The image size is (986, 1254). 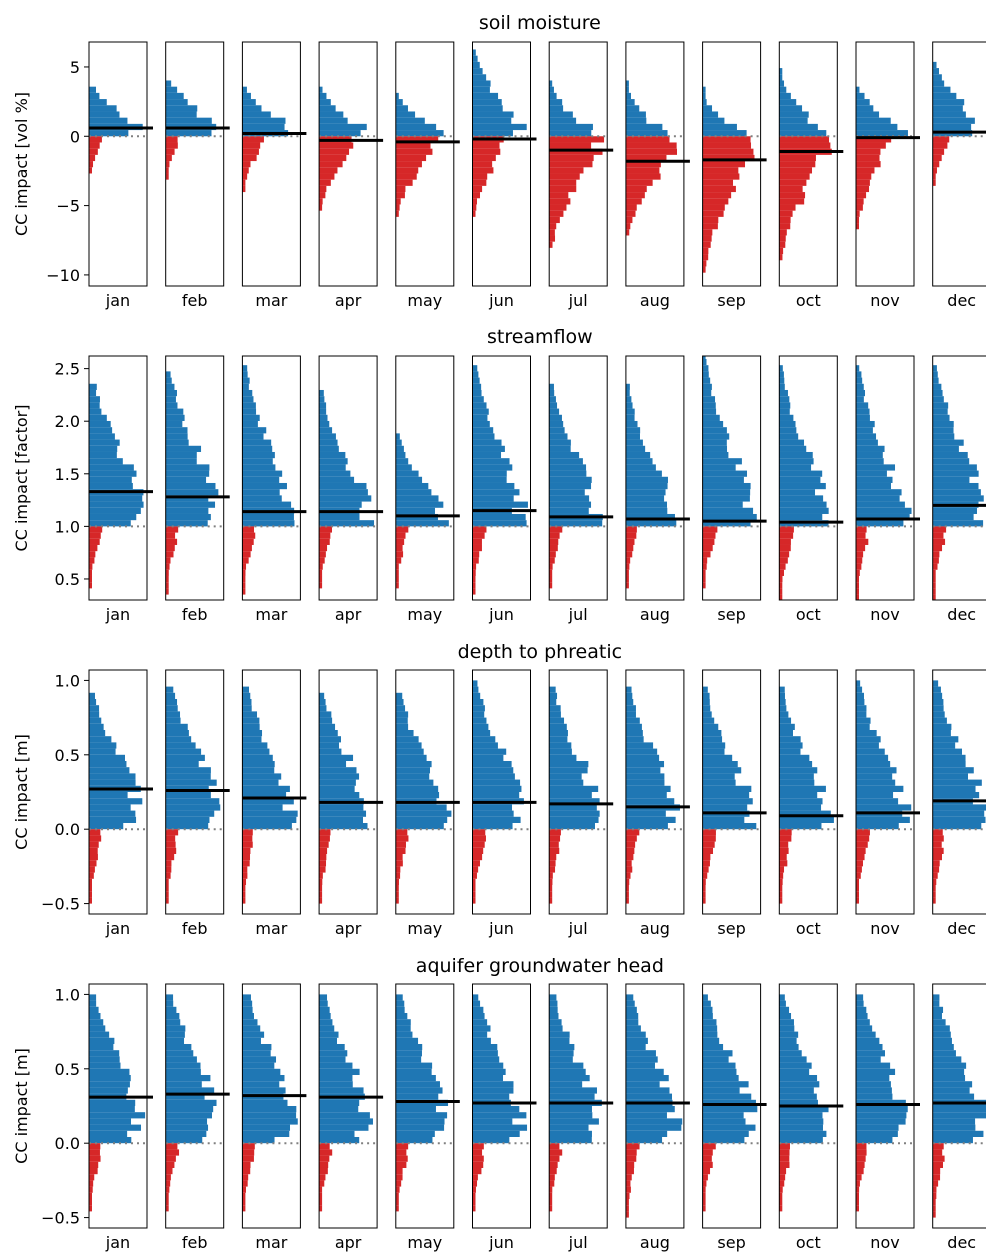 What do you see at coordinates (274, 489) in the screenshot?
I see `month-panel: mar` at bounding box center [274, 489].